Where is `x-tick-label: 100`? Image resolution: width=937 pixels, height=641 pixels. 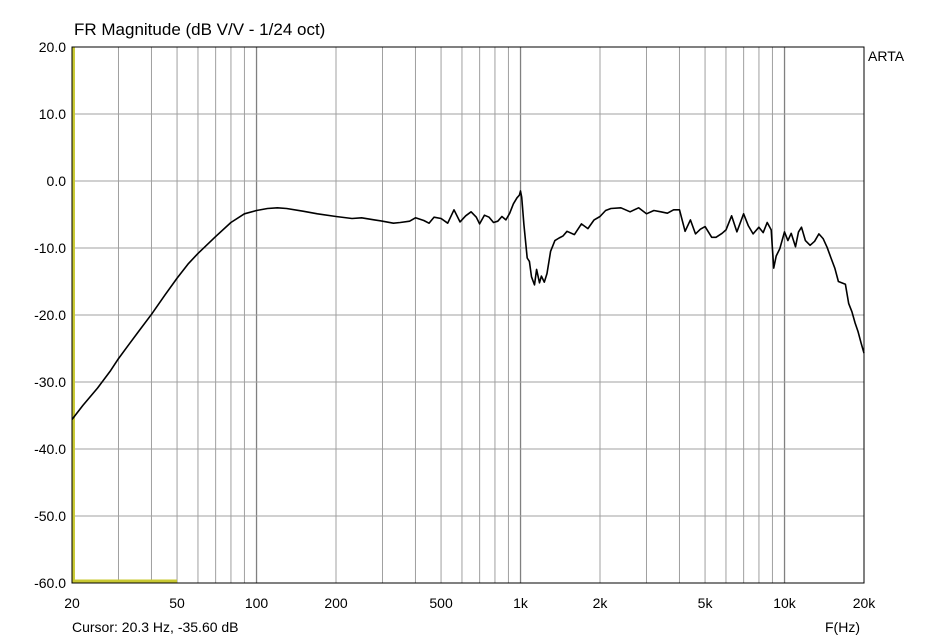
x-tick-label: 100 is located at coordinates (257, 603).